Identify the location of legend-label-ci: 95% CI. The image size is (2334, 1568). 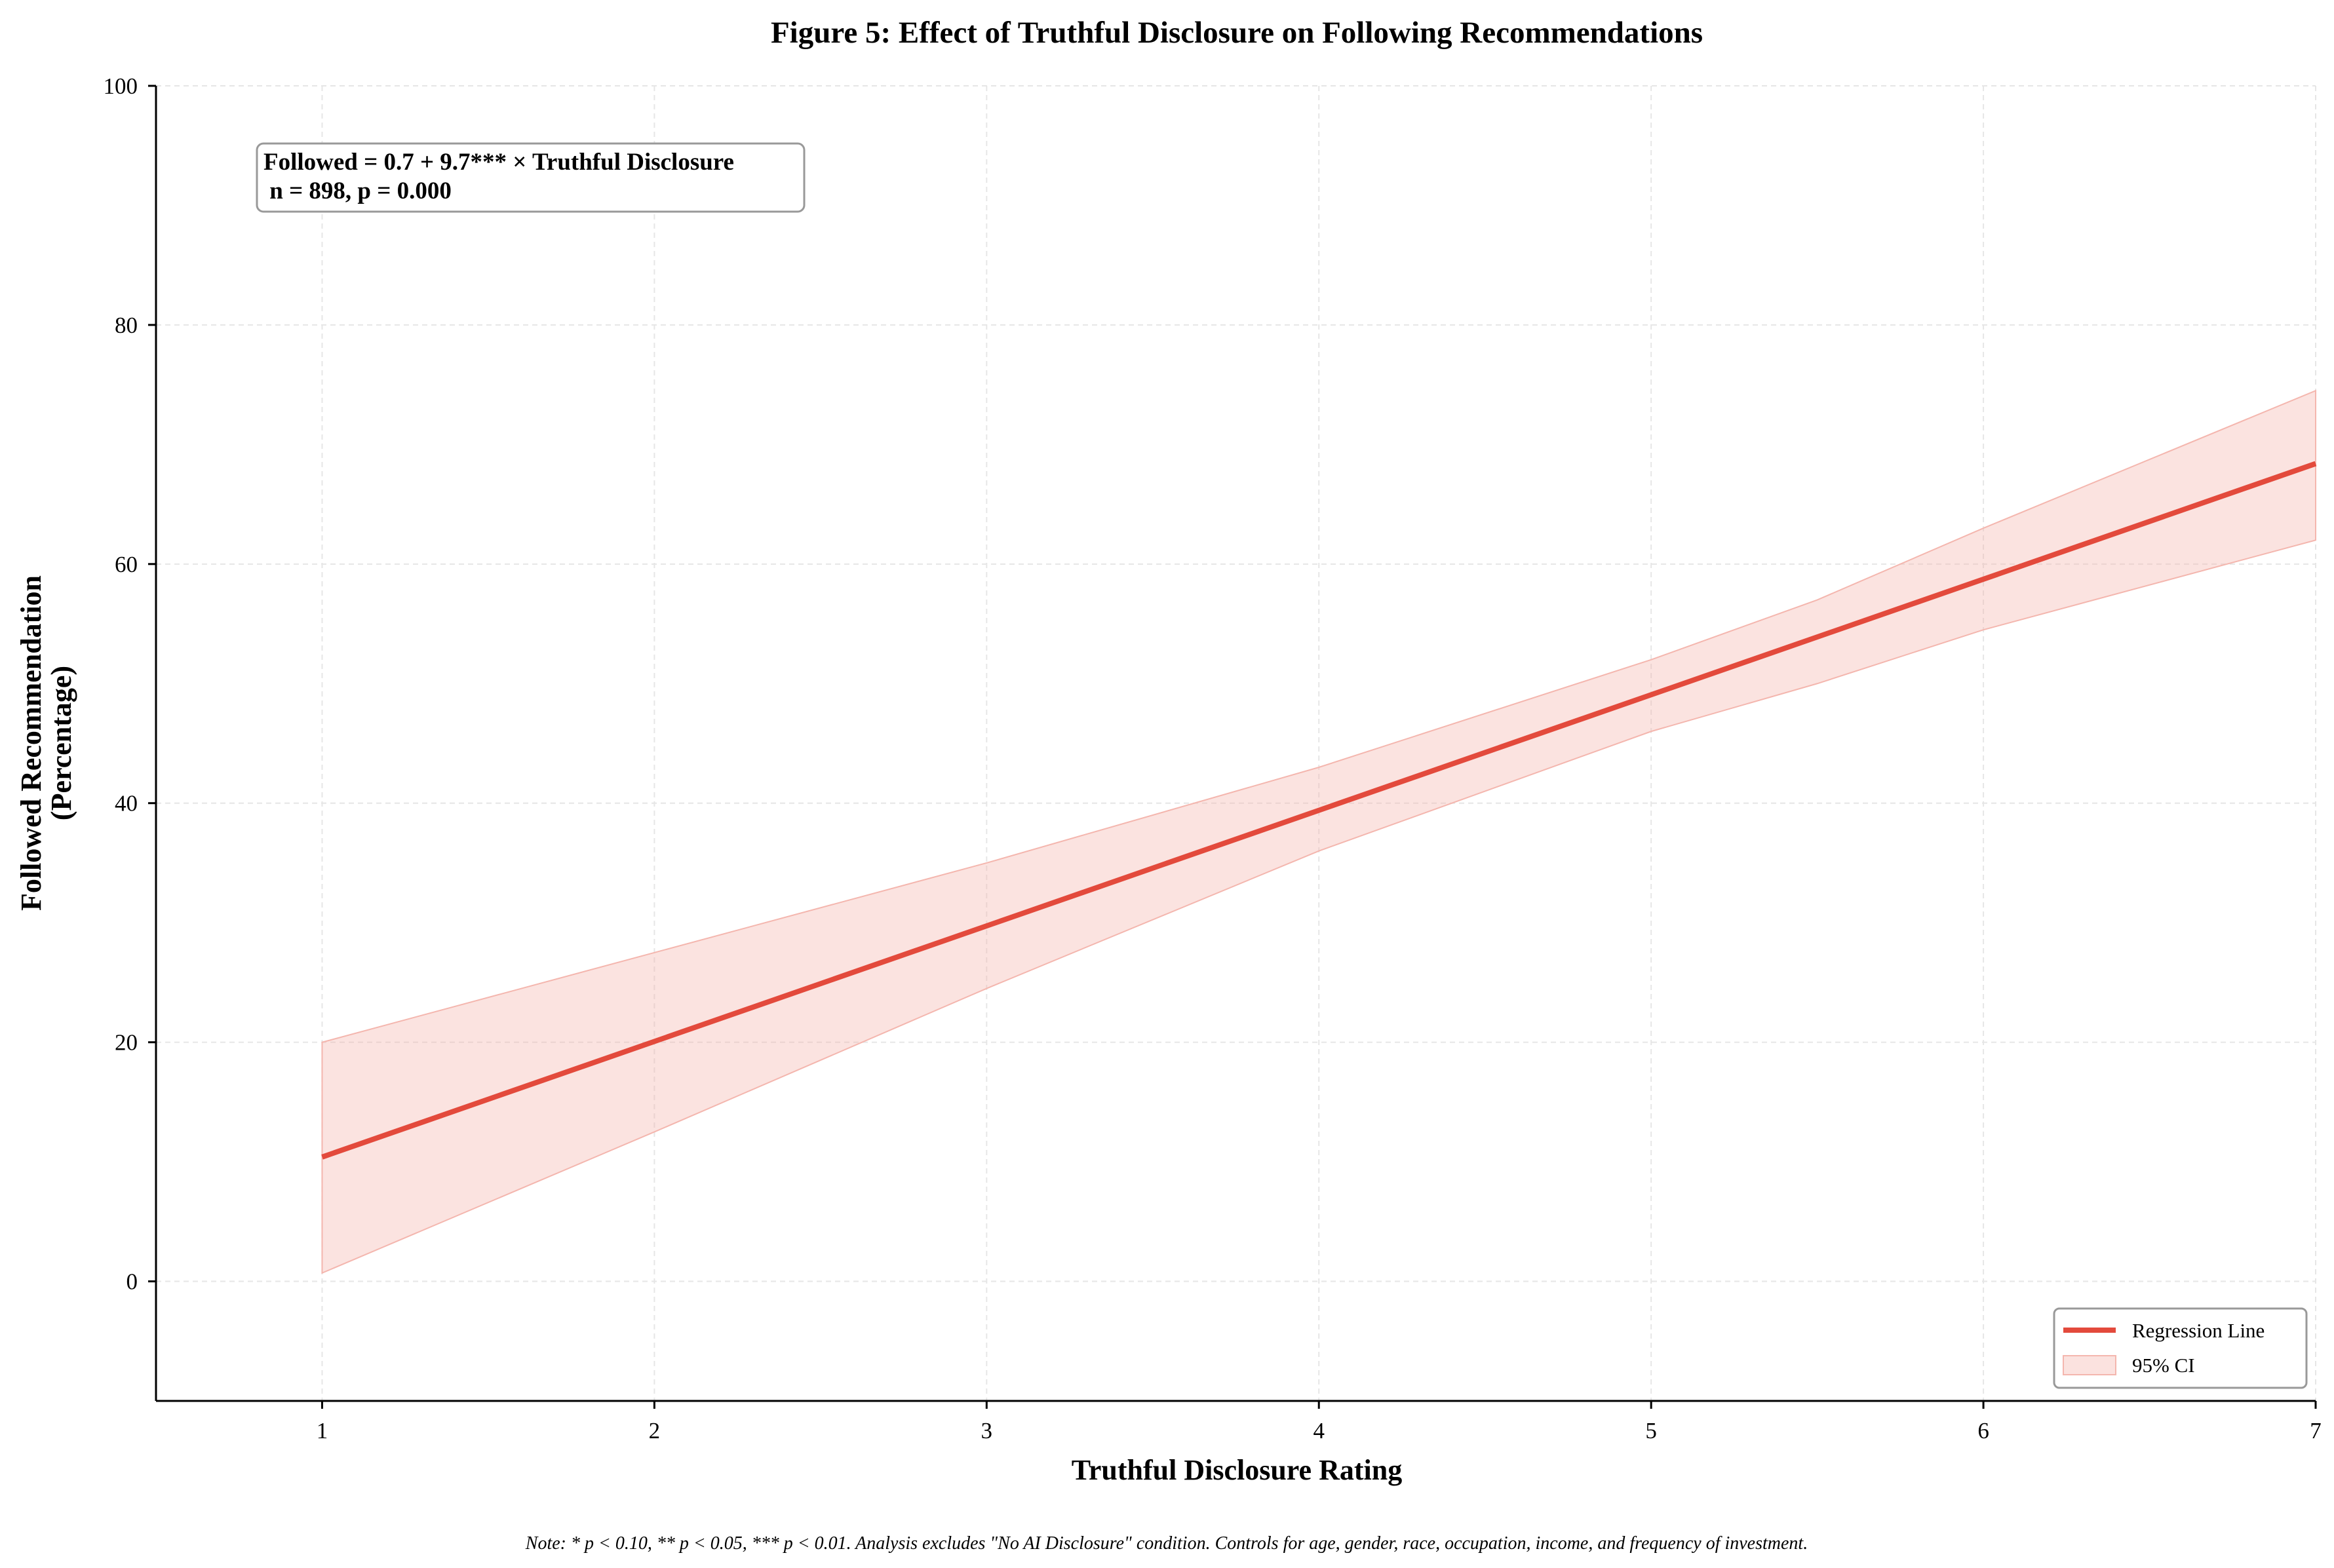
(2163, 1365).